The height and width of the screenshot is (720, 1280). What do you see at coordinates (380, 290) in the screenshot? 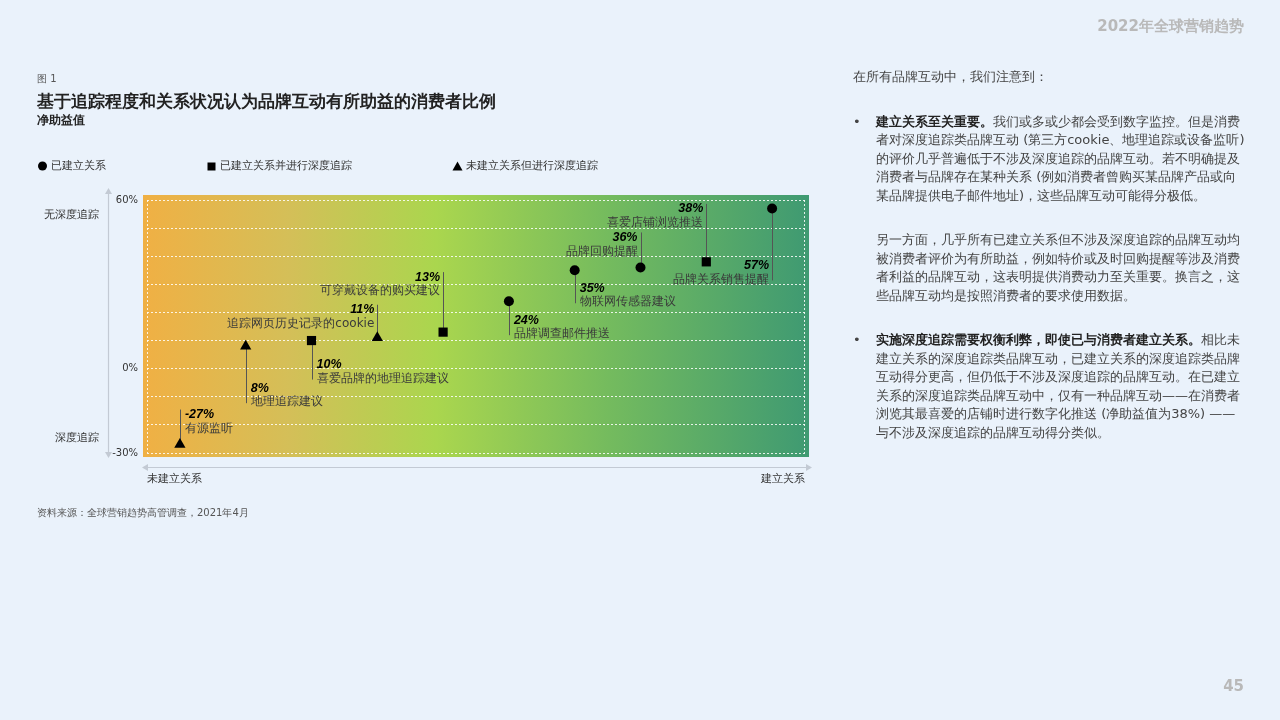
I see `annotation: 可穿戴设备的购买建议` at bounding box center [380, 290].